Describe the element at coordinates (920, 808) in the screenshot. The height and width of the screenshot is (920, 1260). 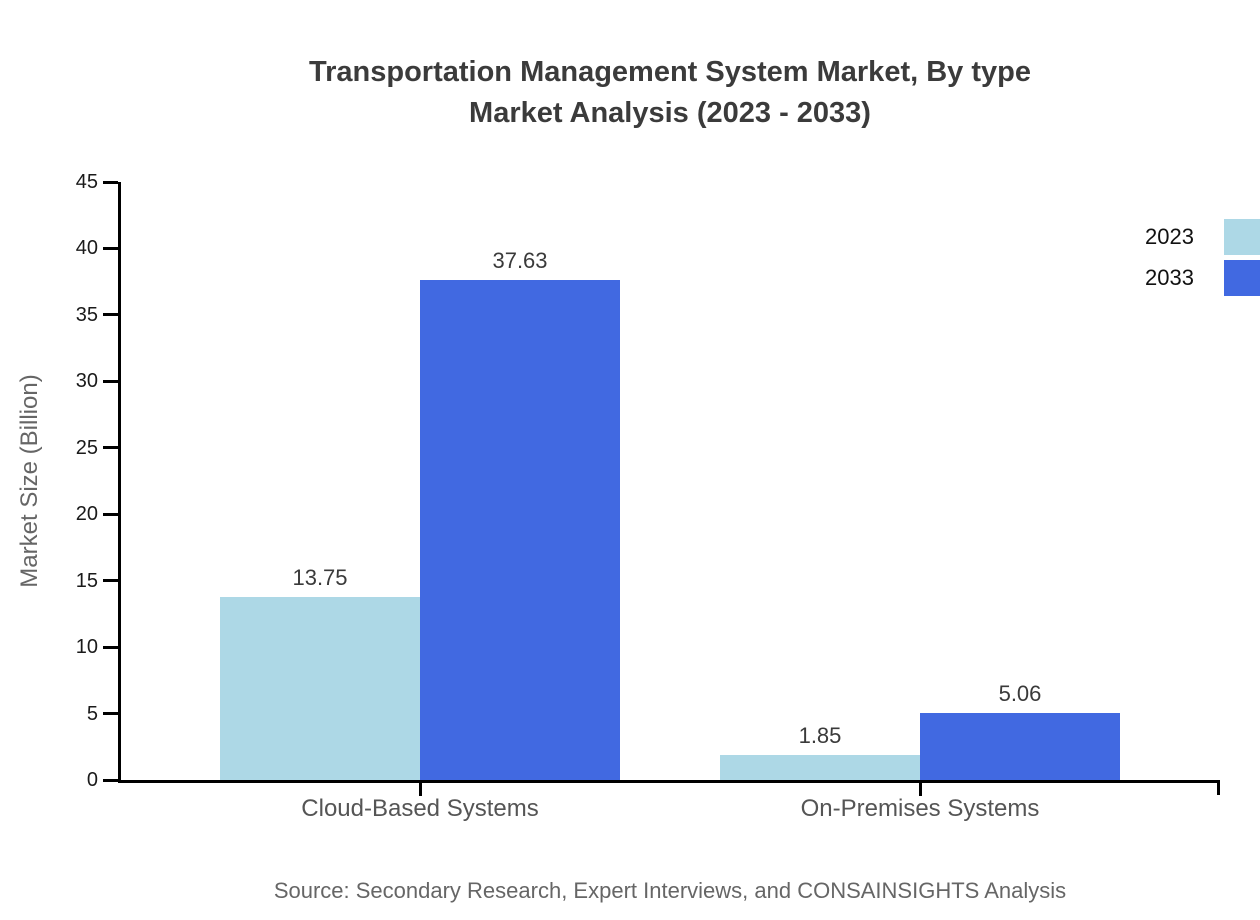
I see `x-axis-category-label: On-Premises Systems` at that location.